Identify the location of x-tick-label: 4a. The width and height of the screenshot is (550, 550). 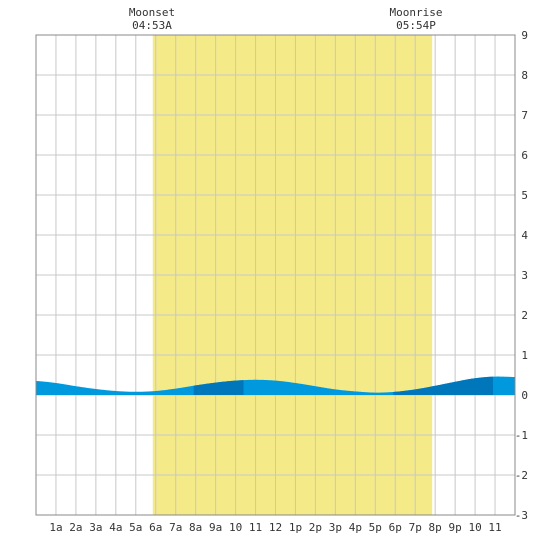
(115, 527).